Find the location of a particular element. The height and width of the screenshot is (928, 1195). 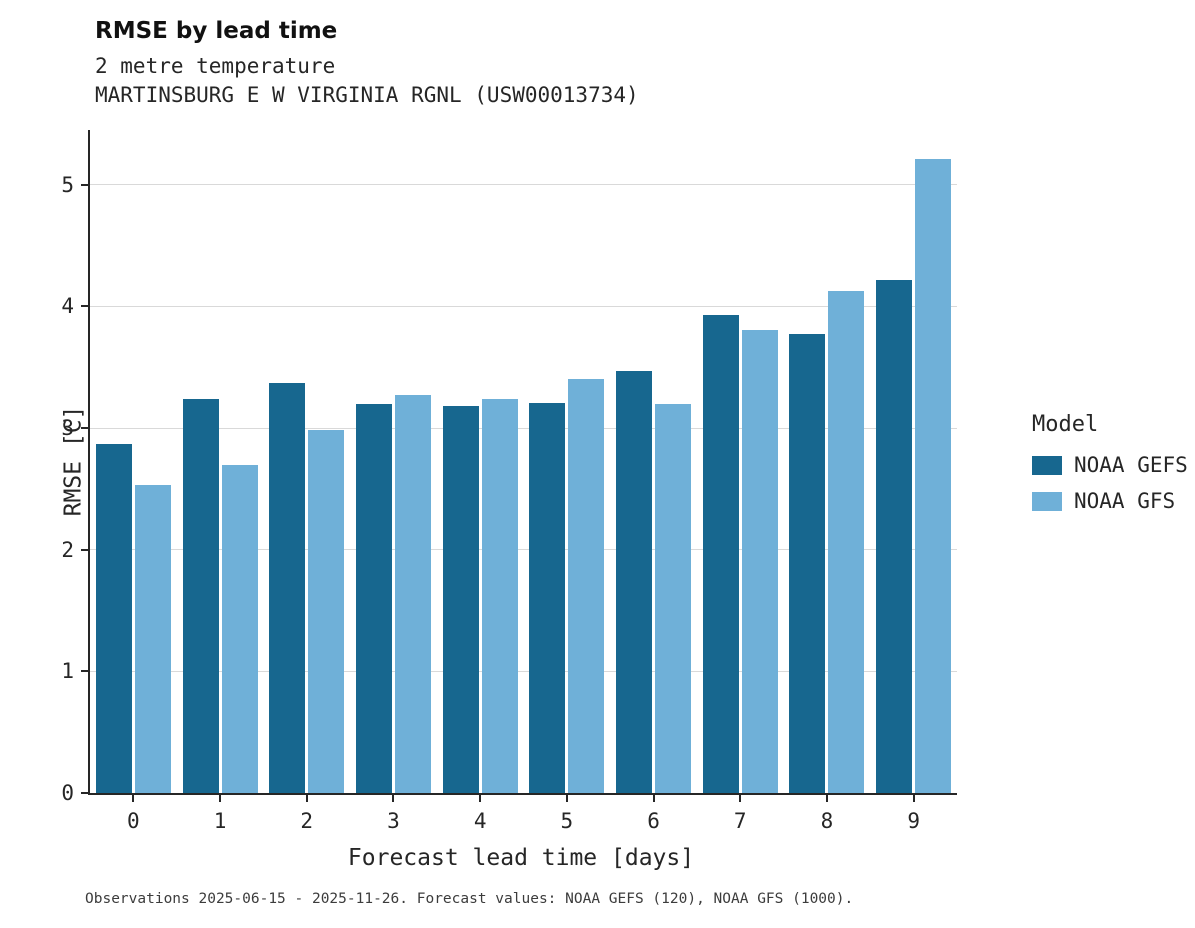

x-tick-label-6: 6 is located at coordinates (653, 821).